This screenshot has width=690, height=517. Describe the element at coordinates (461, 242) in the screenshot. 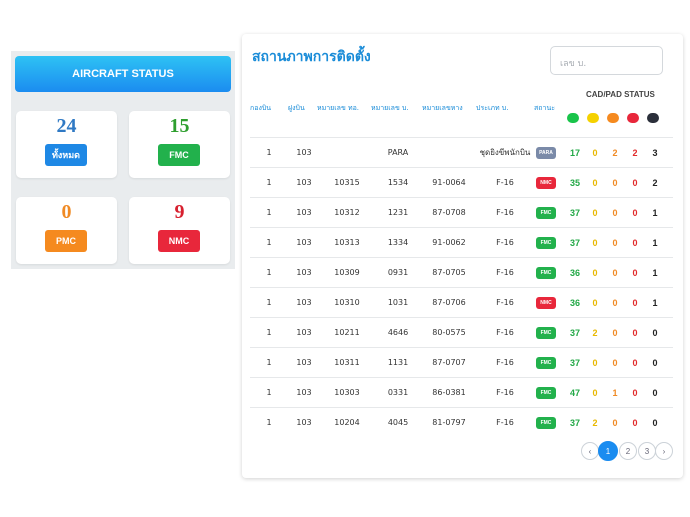

I see `table-row: 1 103 10313 1334 91-0062 F-16 FMC 37 0 0 0 1` at that location.